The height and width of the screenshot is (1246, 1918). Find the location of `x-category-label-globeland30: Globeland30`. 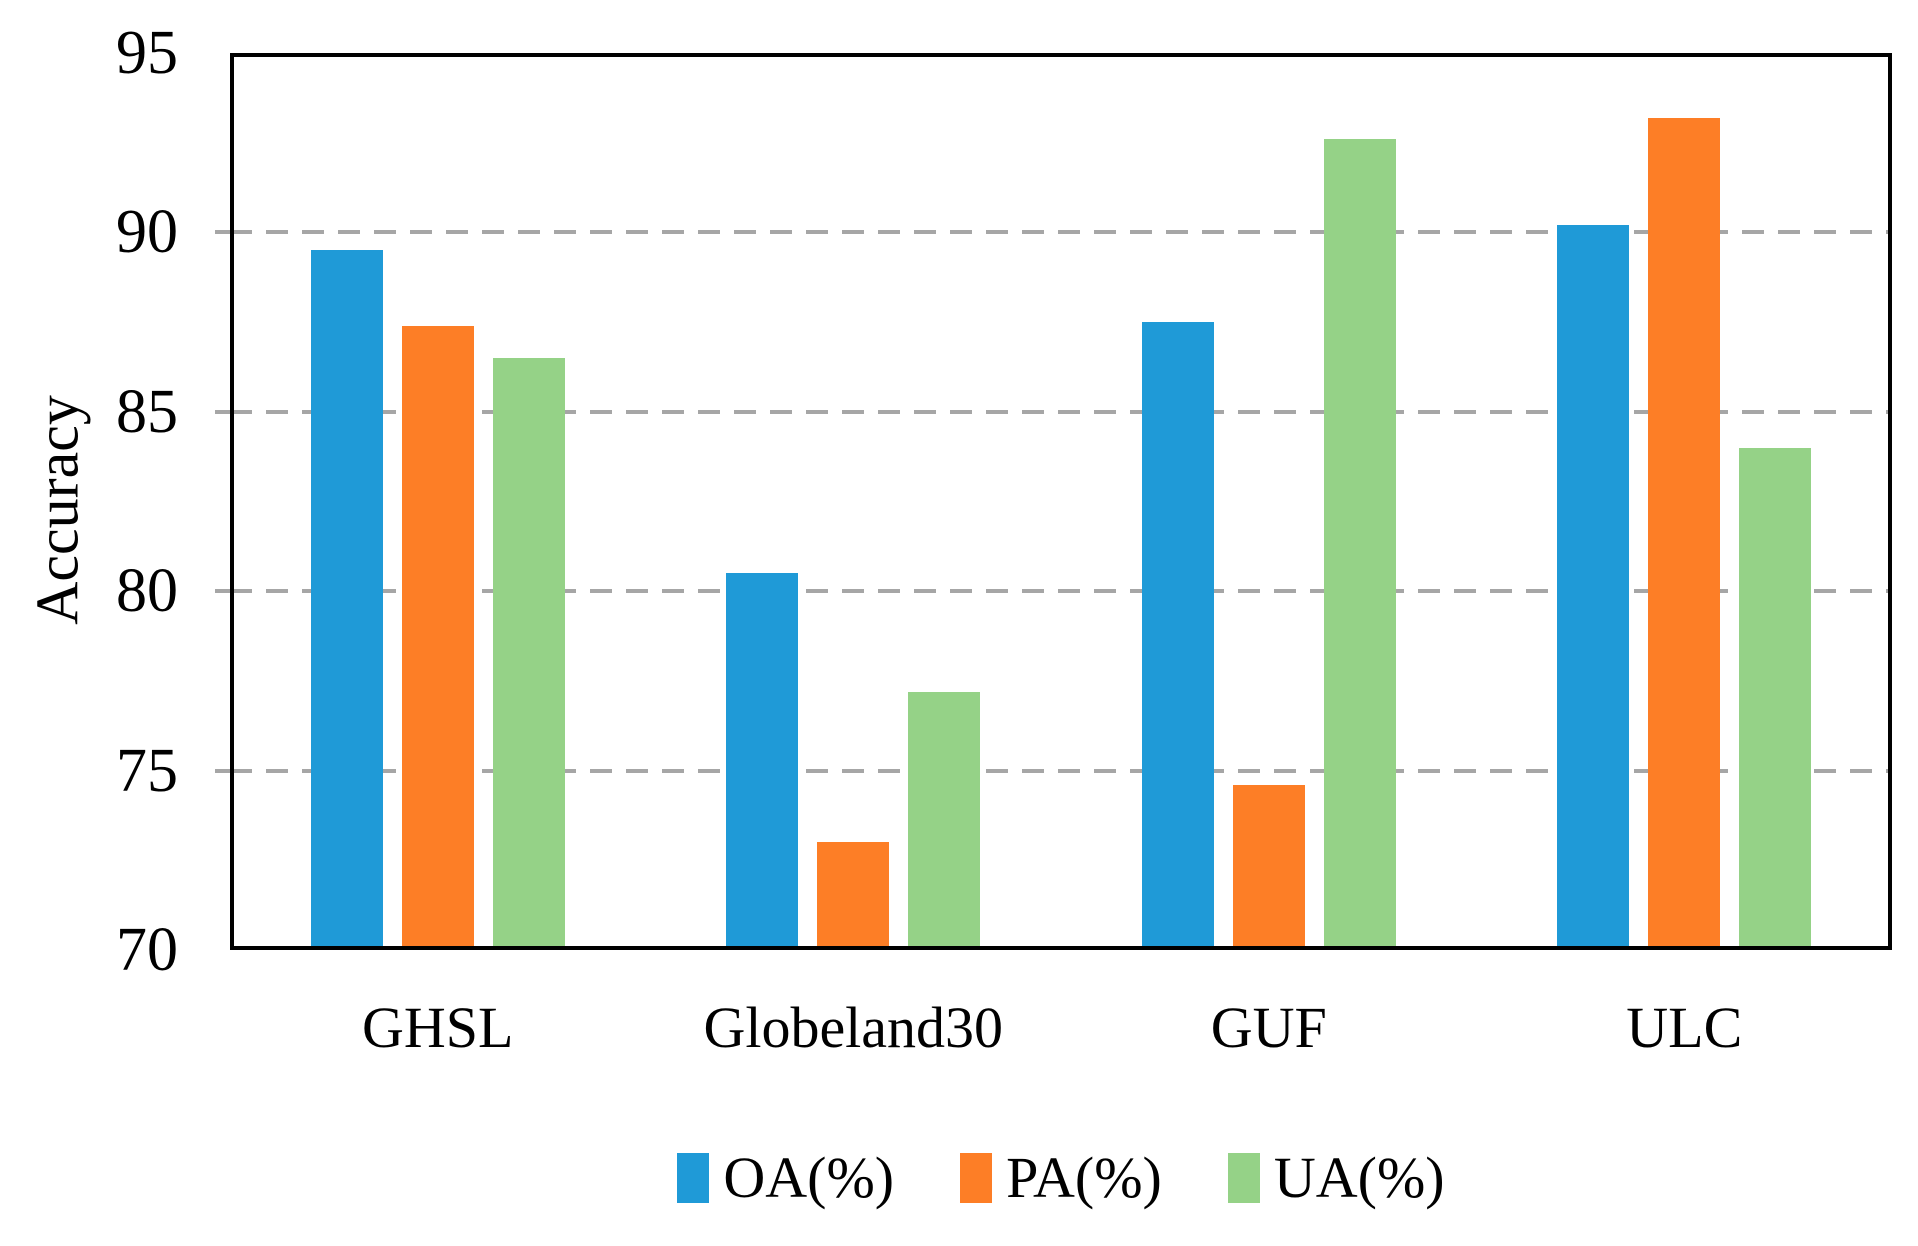

x-category-label-globeland30: Globeland30 is located at coordinates (853, 1027).